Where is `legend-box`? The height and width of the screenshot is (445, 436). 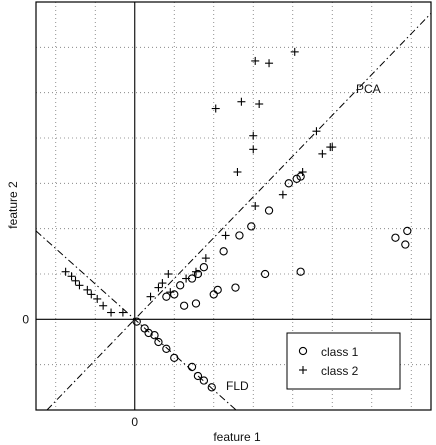
legend-box is located at coordinates (343, 361).